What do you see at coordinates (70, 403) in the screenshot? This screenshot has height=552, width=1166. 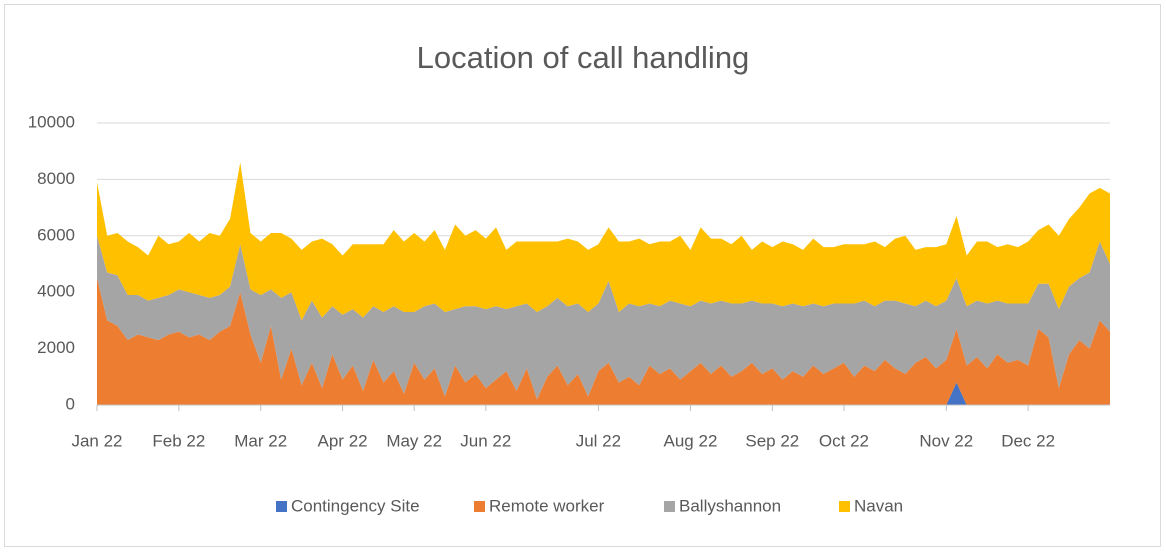 I see `y-tick-label: 0` at bounding box center [70, 403].